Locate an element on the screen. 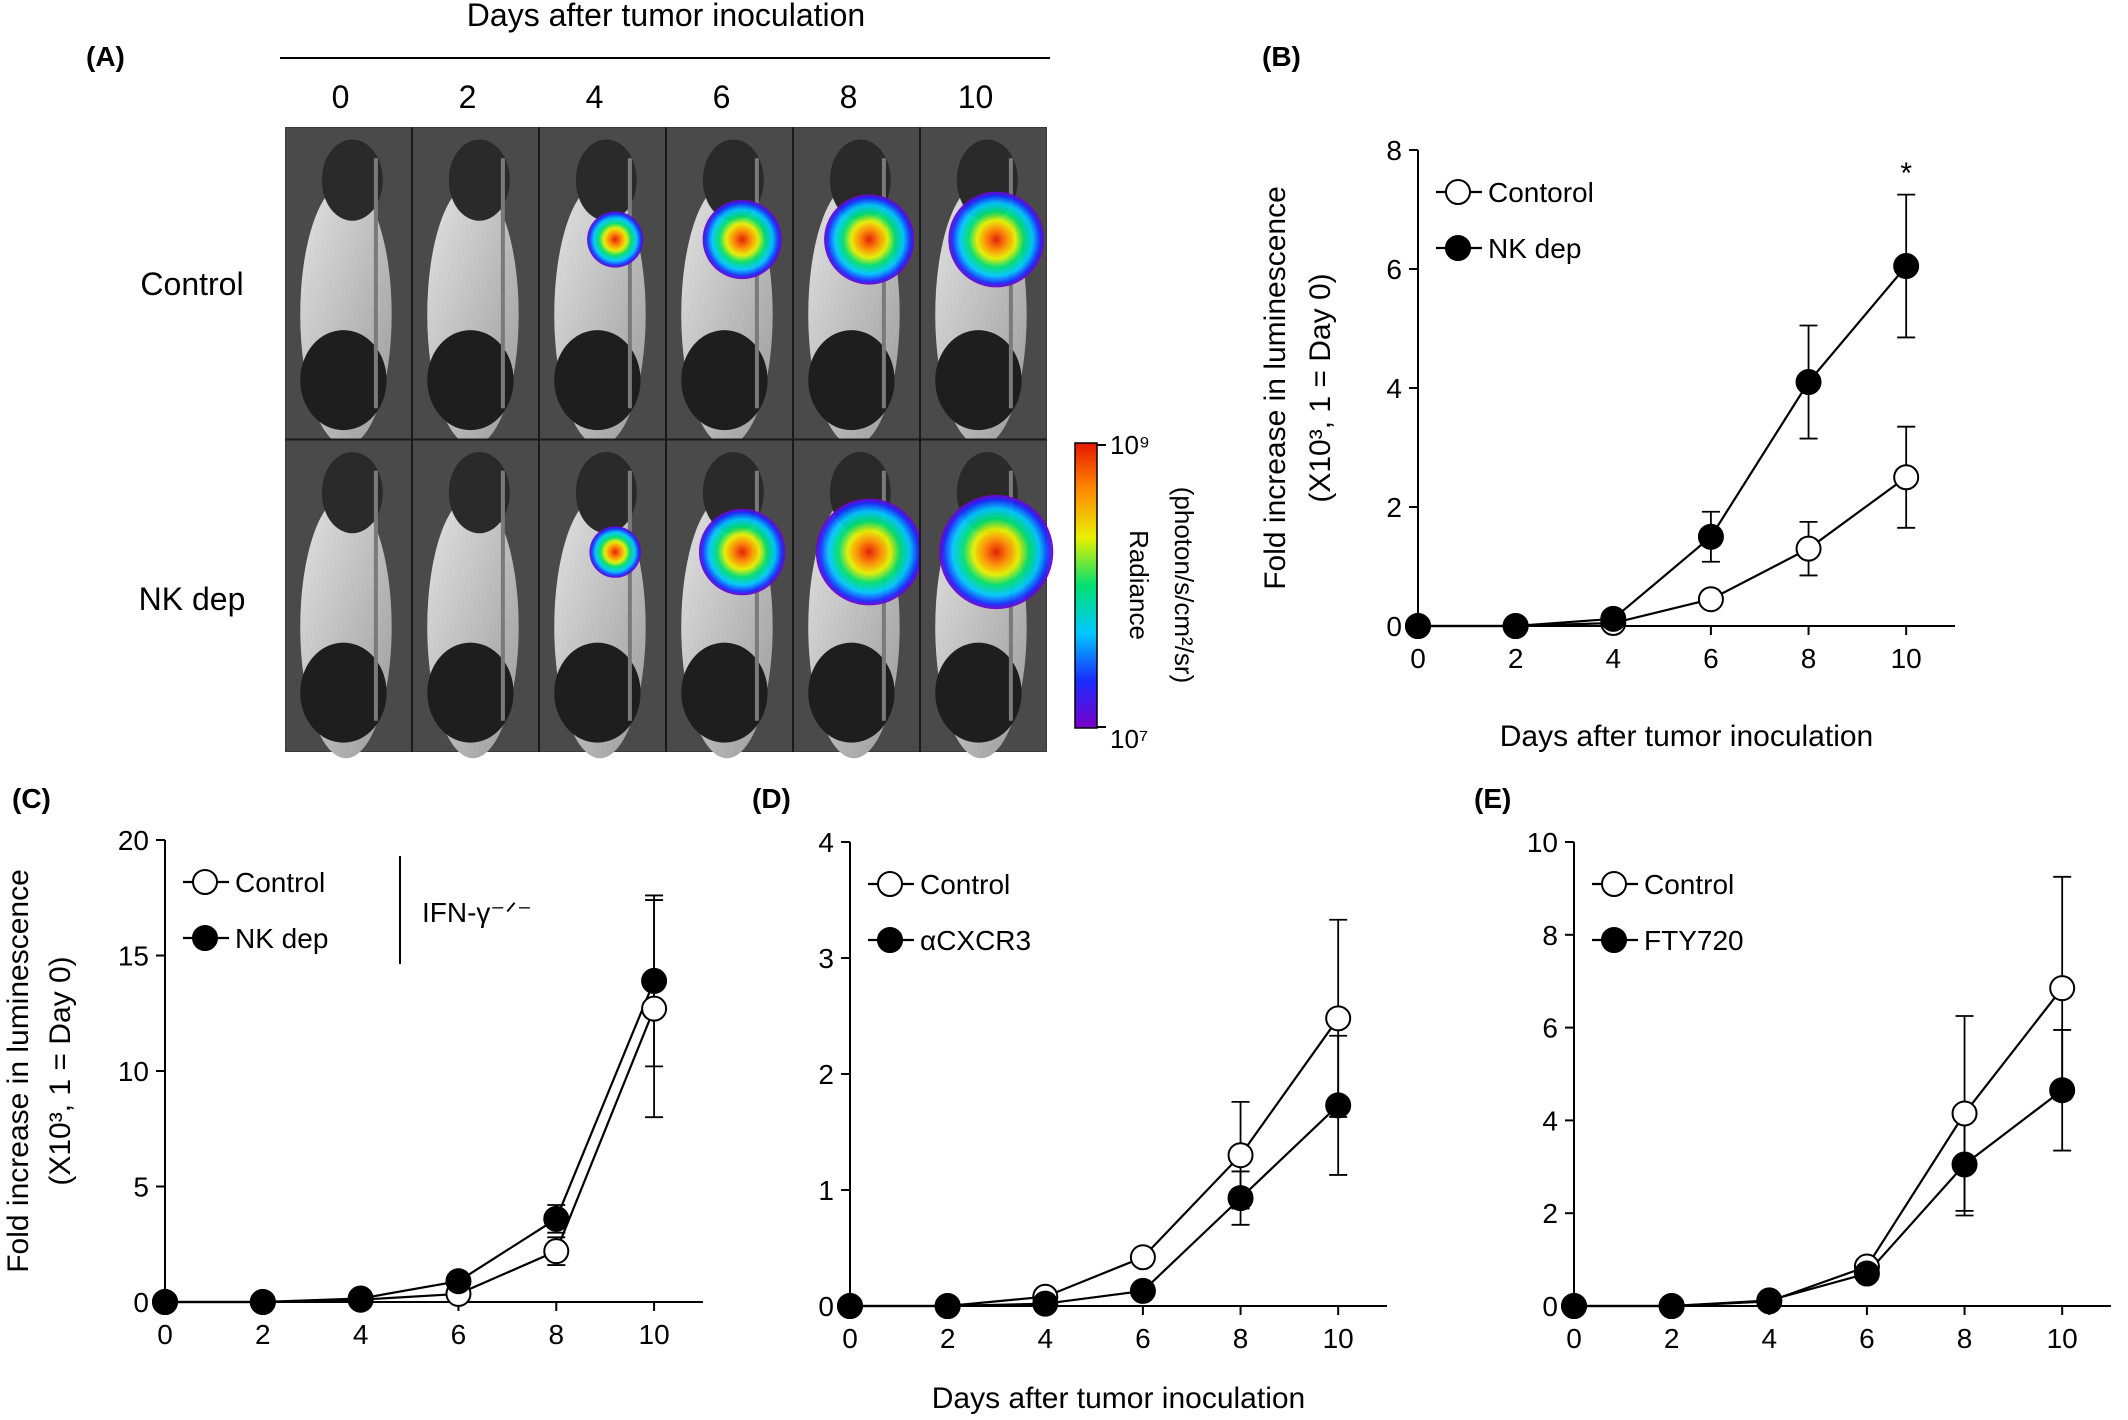 This screenshot has width=2128, height=1420. colorbar-units: (photon/s/cm²/sr) is located at coordinates (1184, 585).